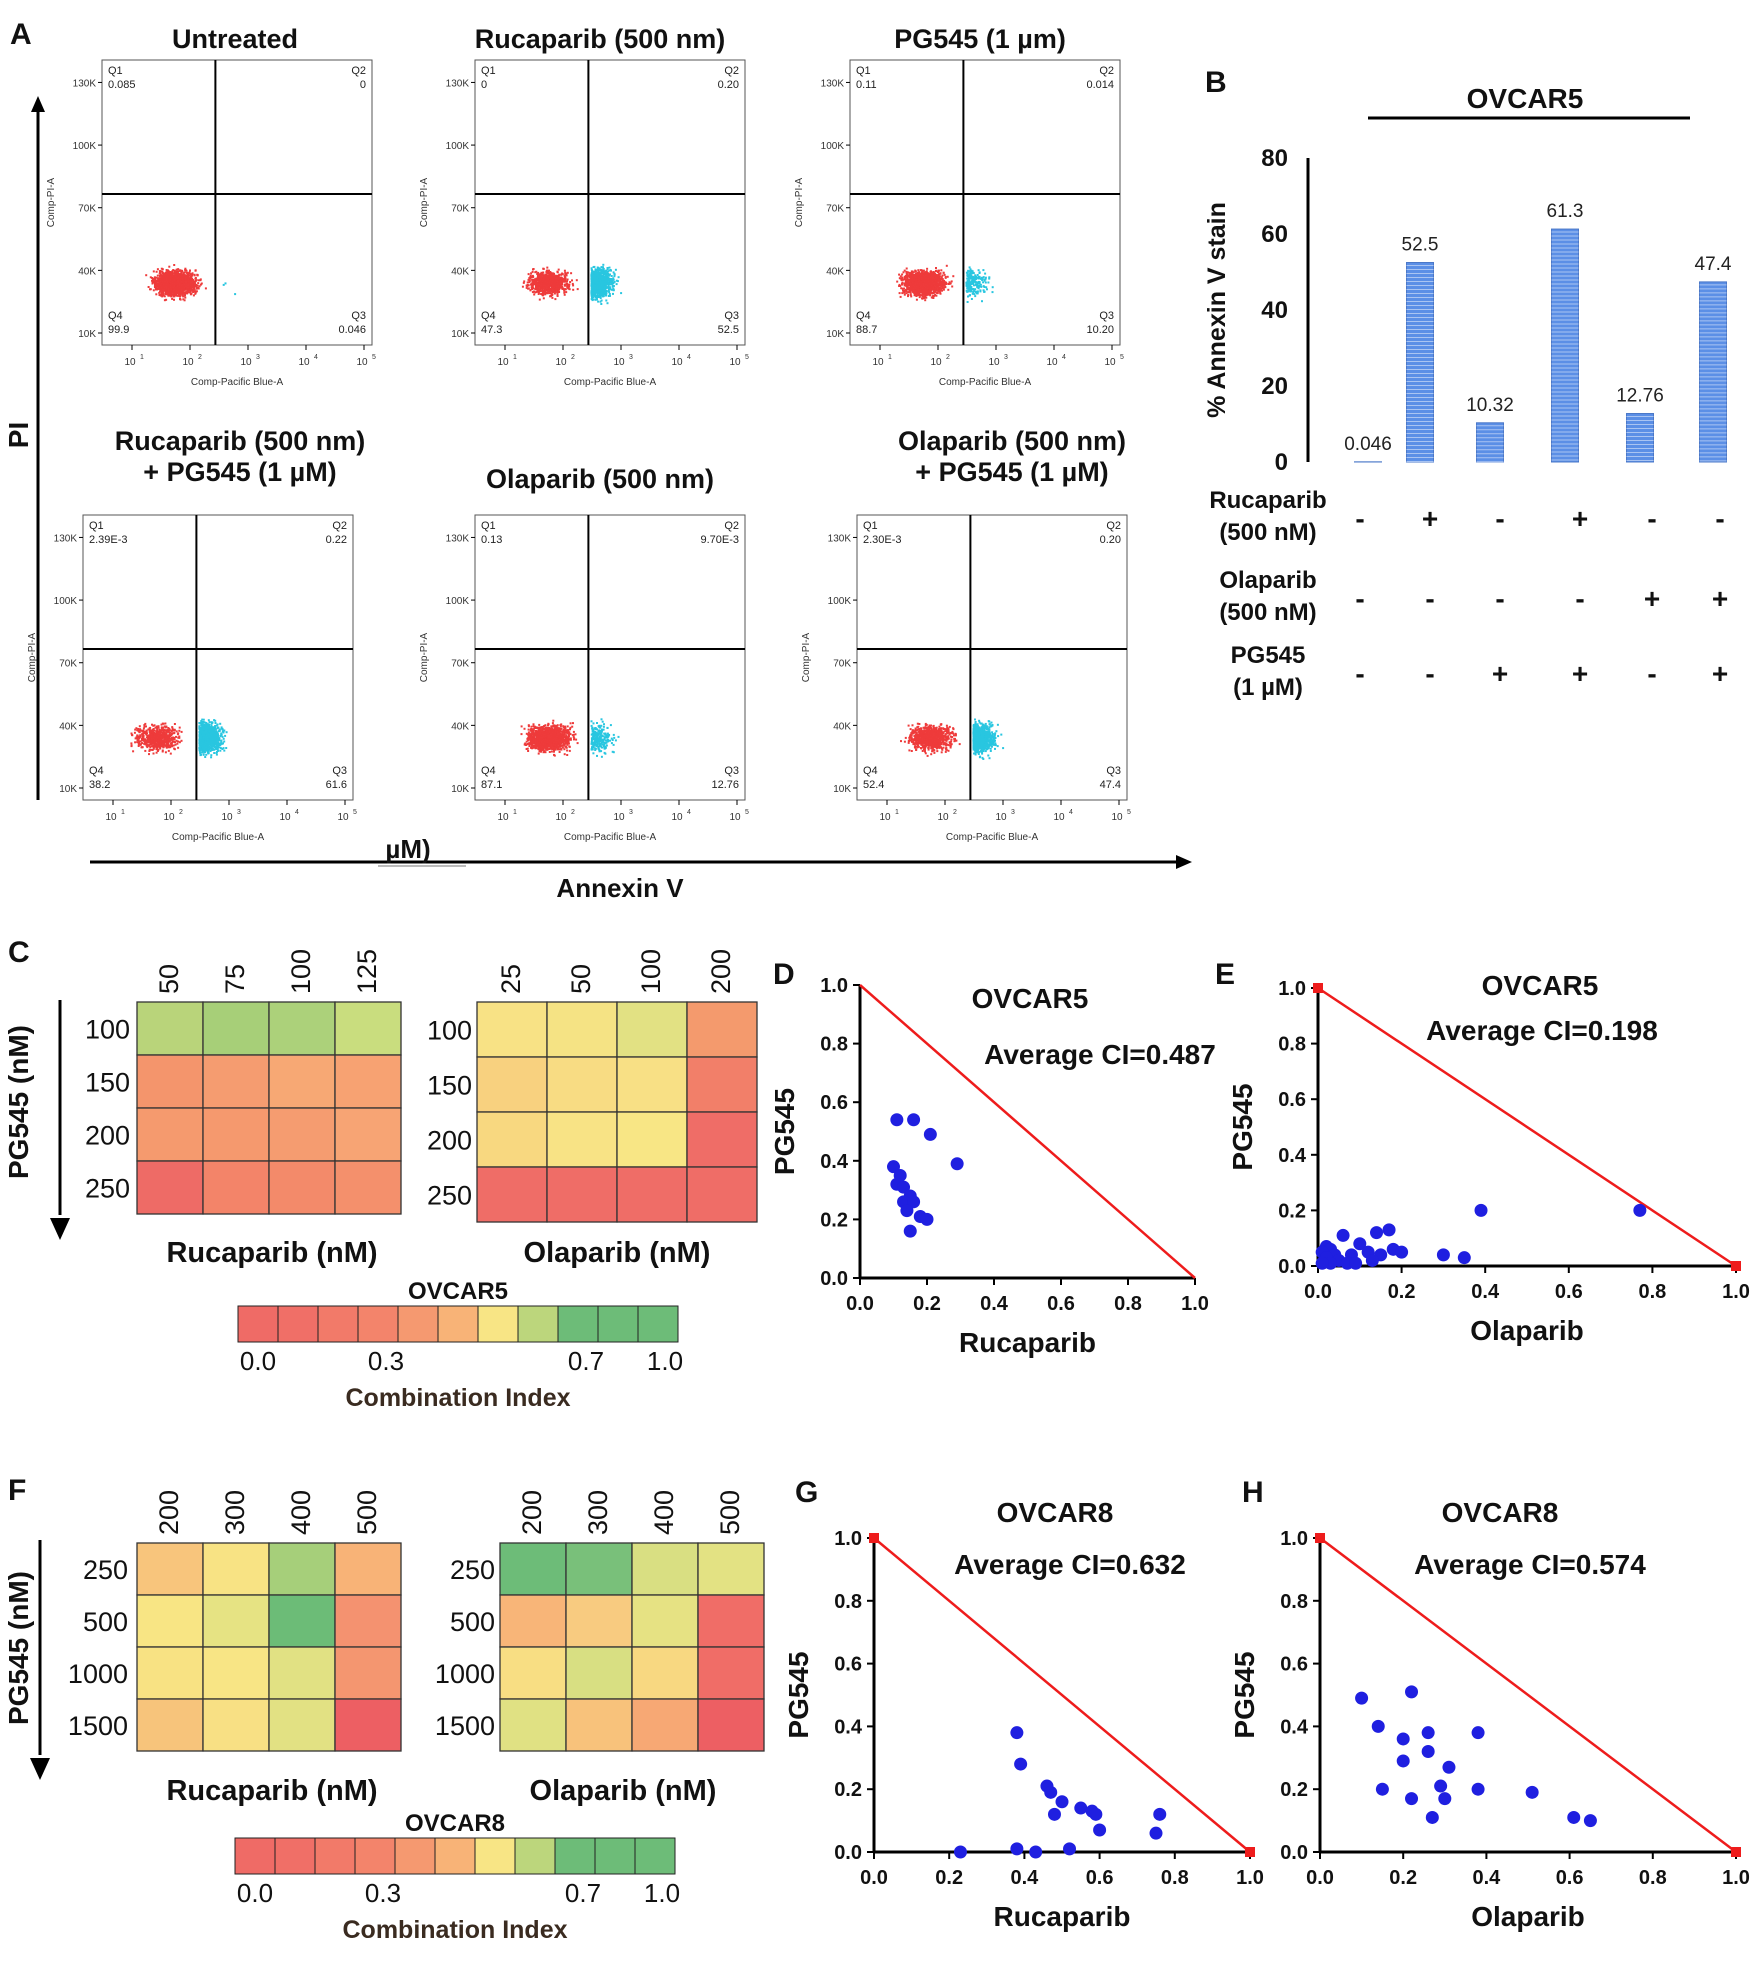 This screenshot has height=1970, width=1750. Describe the element at coordinates (610, 382) in the screenshot. I see `flow-x-axis-label: Comp-Pacific Blue-A` at that location.